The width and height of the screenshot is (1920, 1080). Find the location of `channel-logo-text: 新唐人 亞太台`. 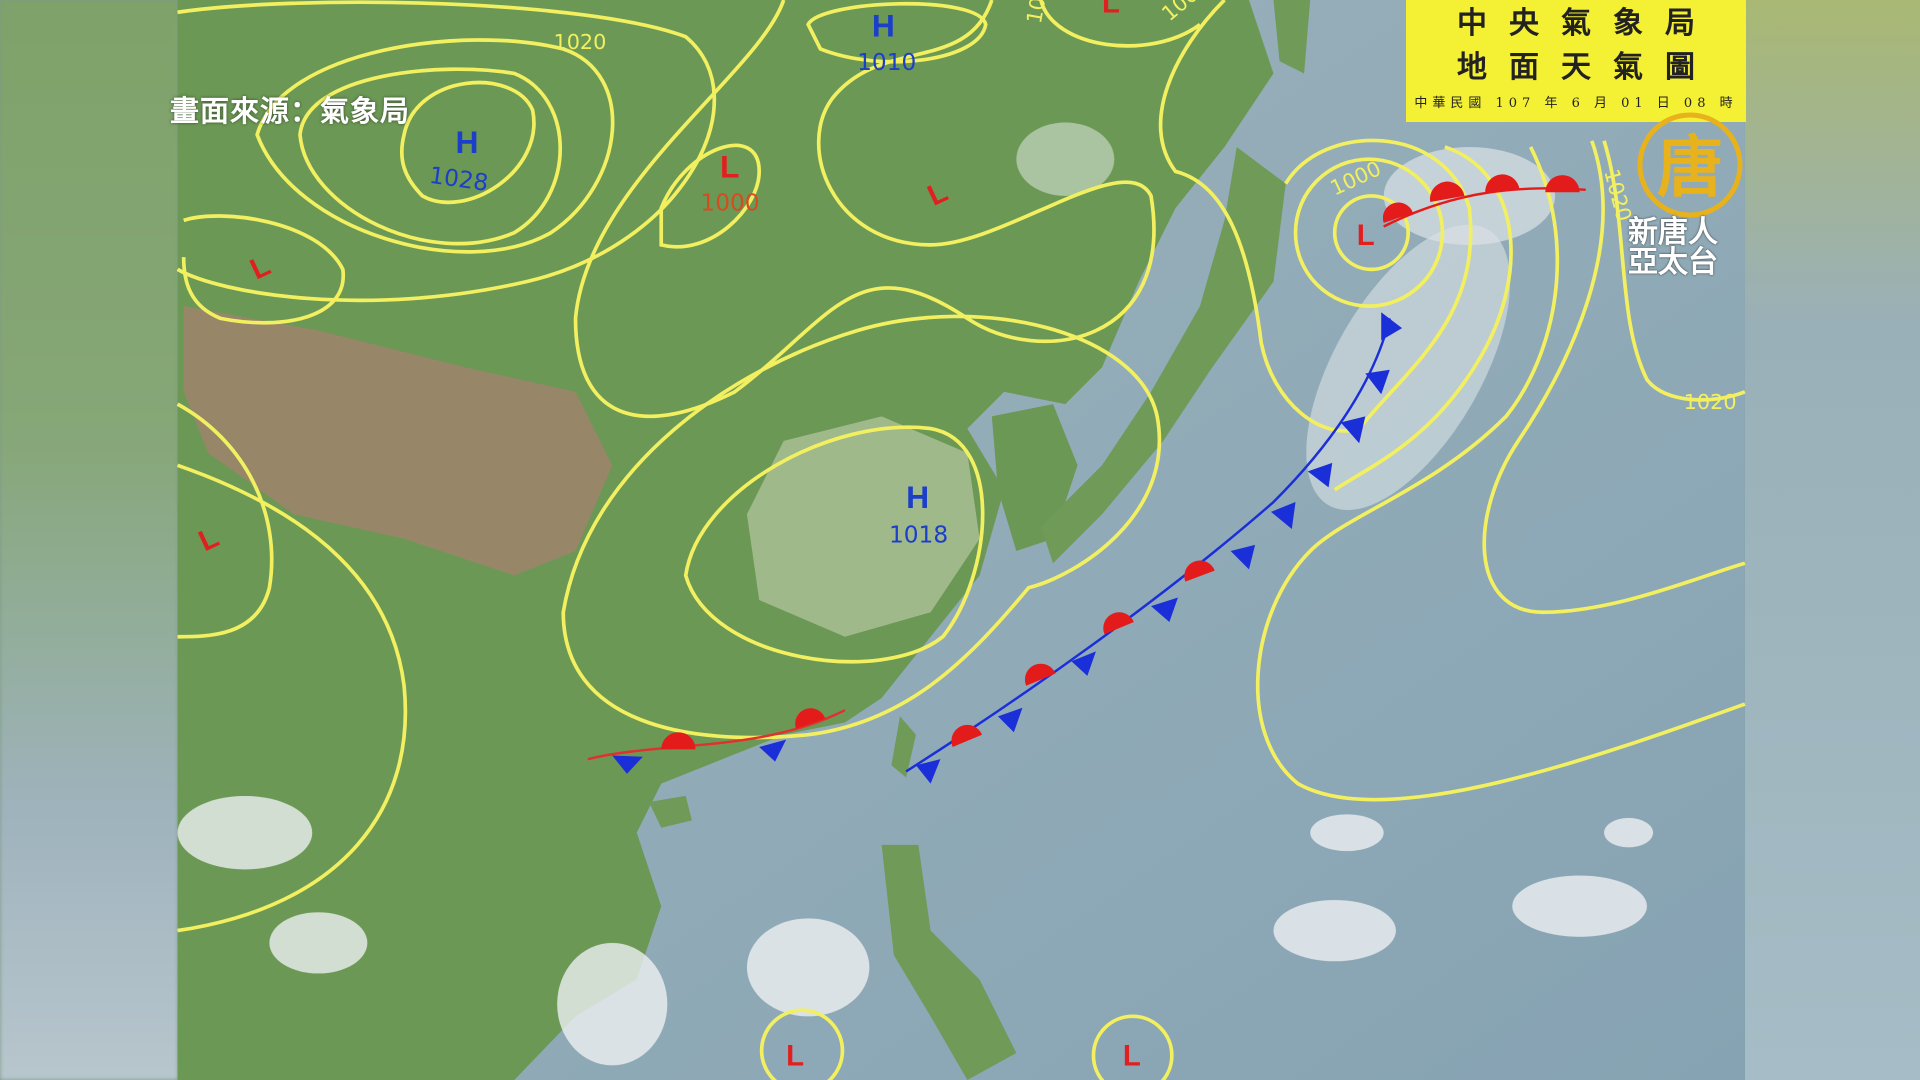

channel-logo-text: 新唐人 亞太台 is located at coordinates (1673, 248).